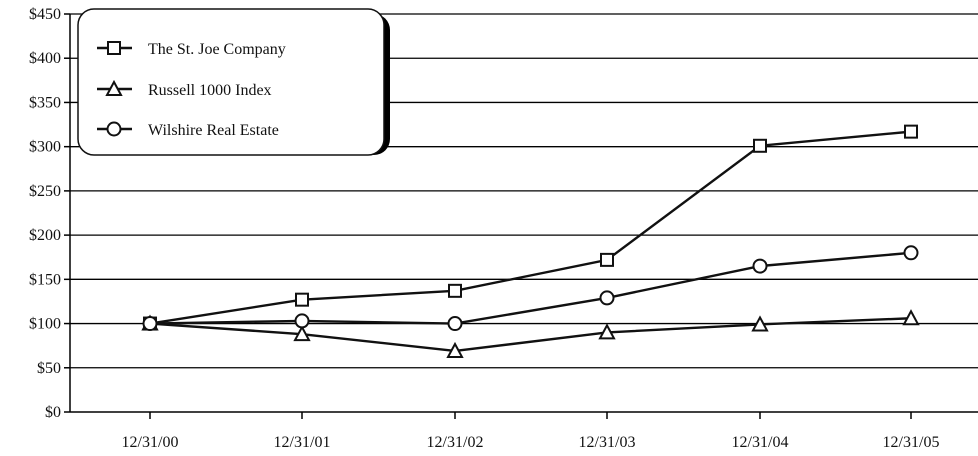 The width and height of the screenshot is (978, 456). What do you see at coordinates (114, 129) in the screenshot?
I see `legend-marker-circle` at bounding box center [114, 129].